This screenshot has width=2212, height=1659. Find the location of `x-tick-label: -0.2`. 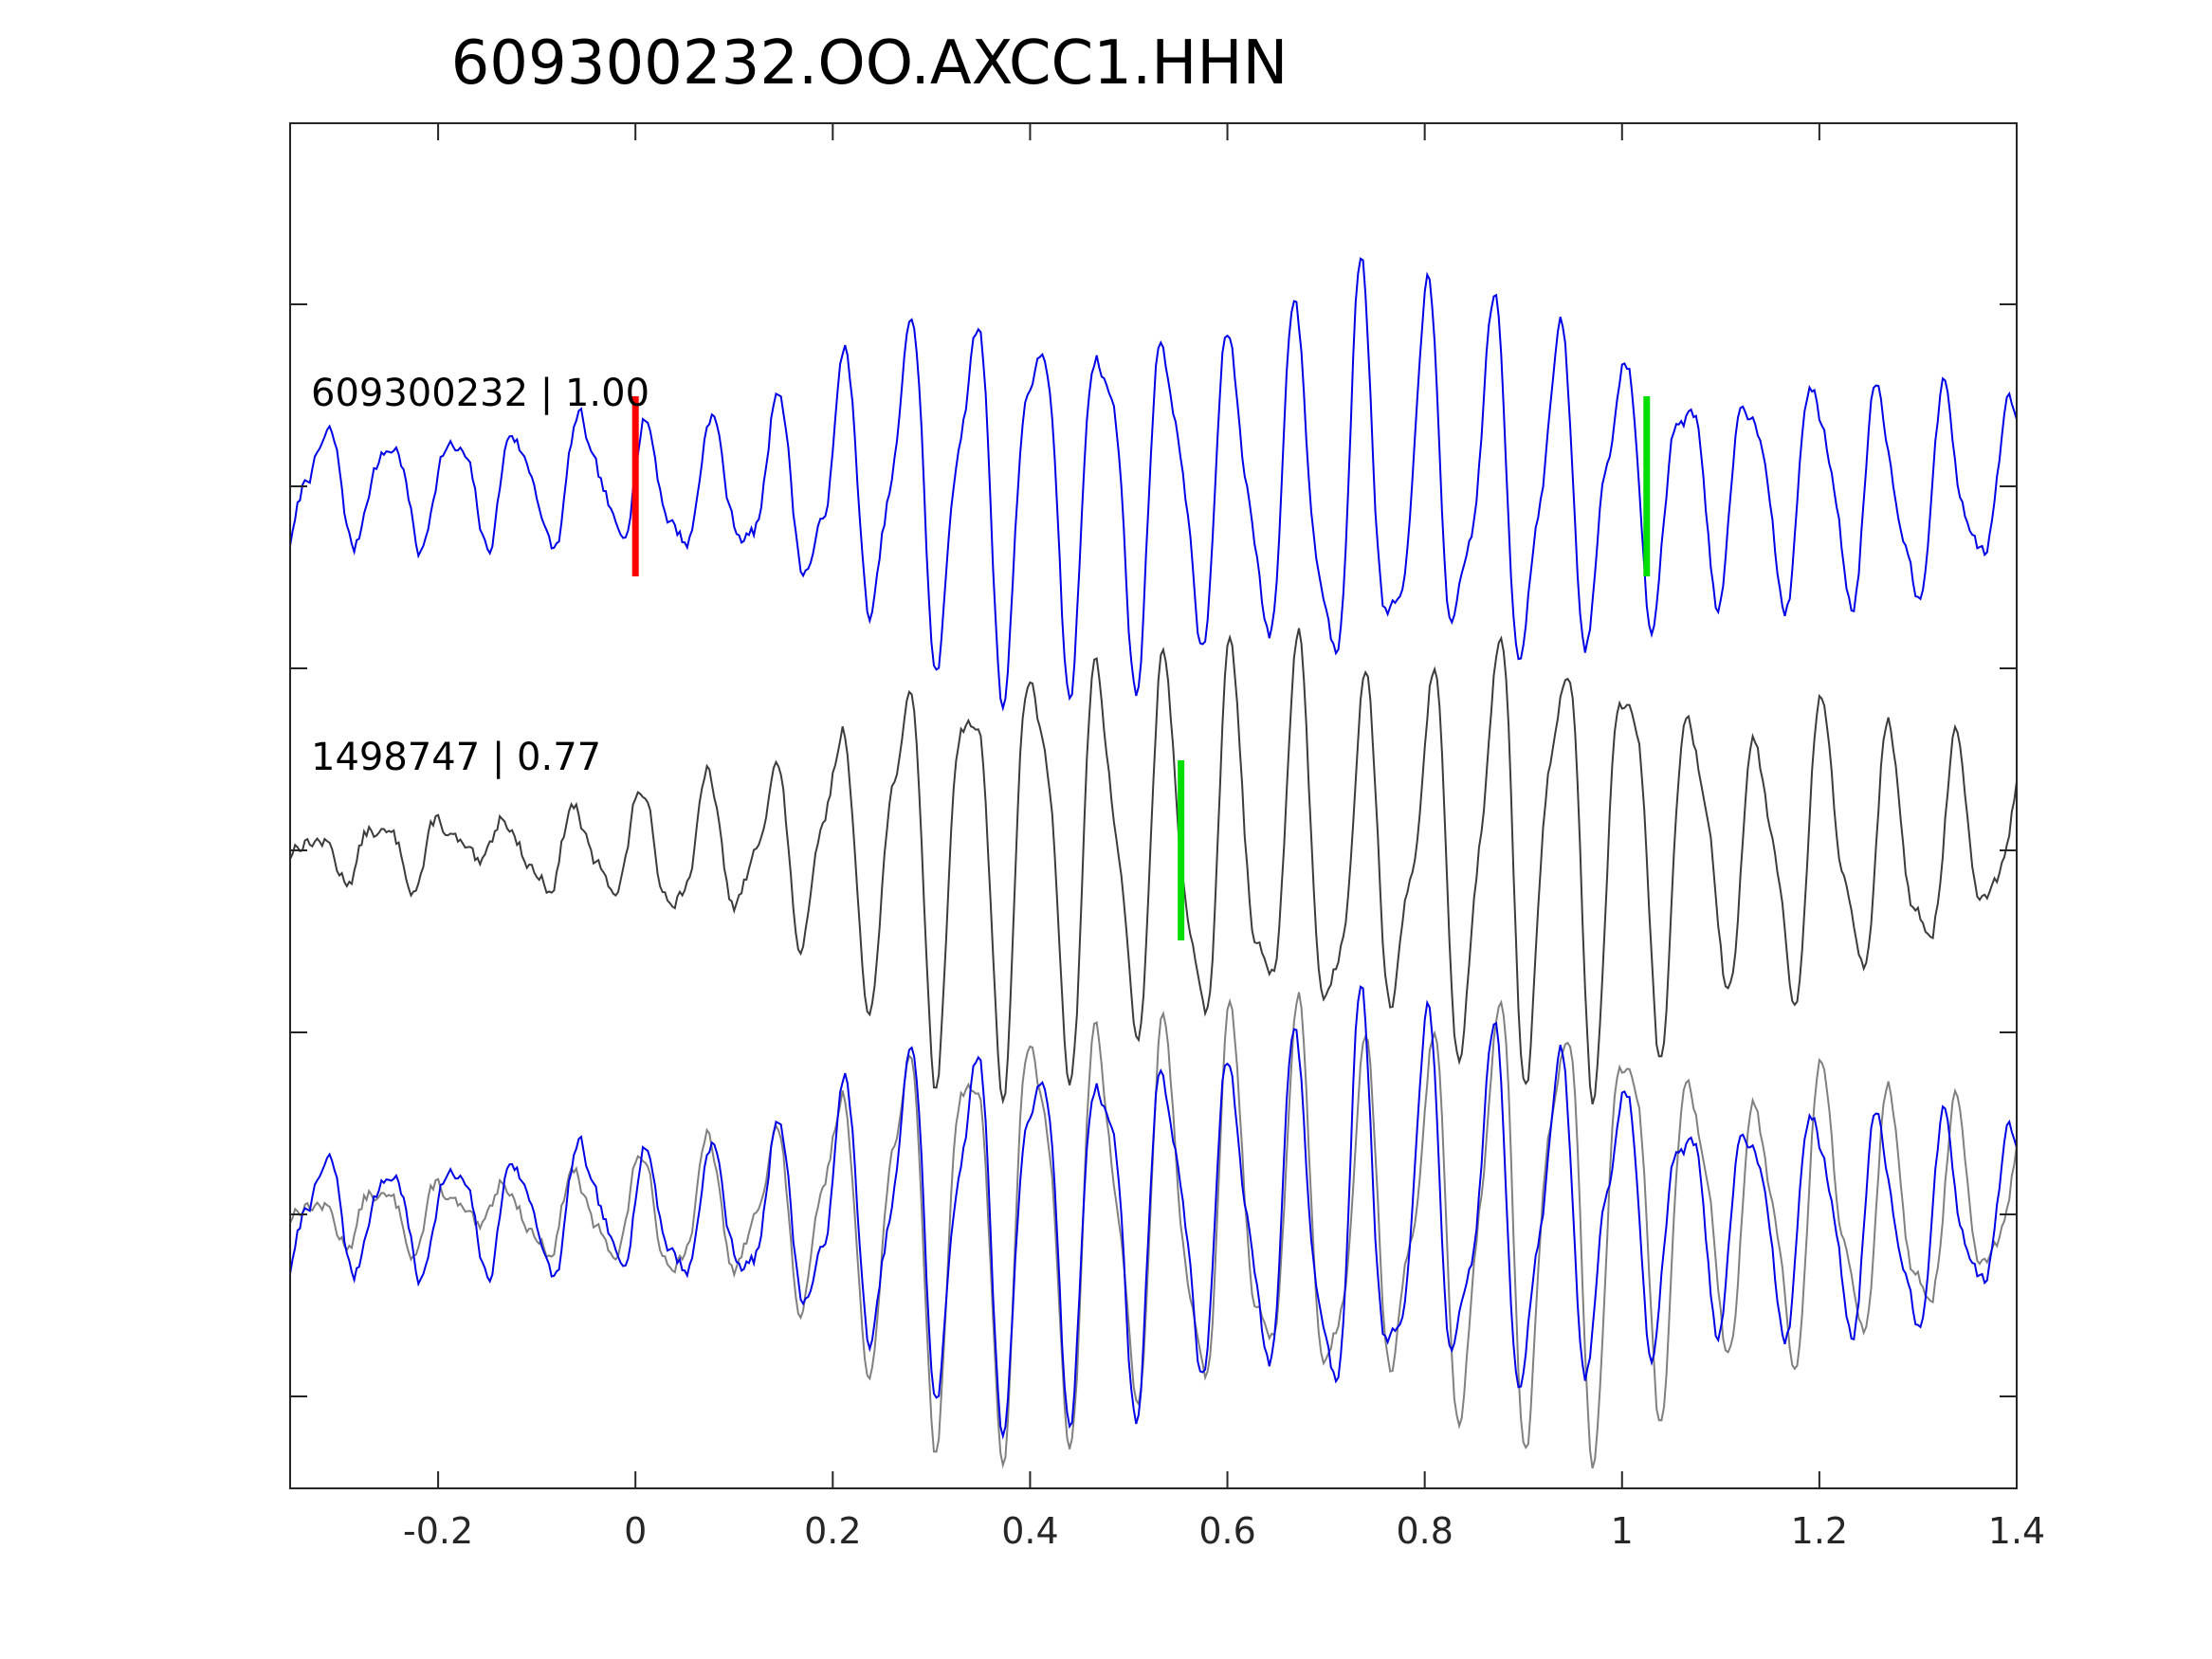

x-tick-label: -0.2 is located at coordinates (438, 1531).